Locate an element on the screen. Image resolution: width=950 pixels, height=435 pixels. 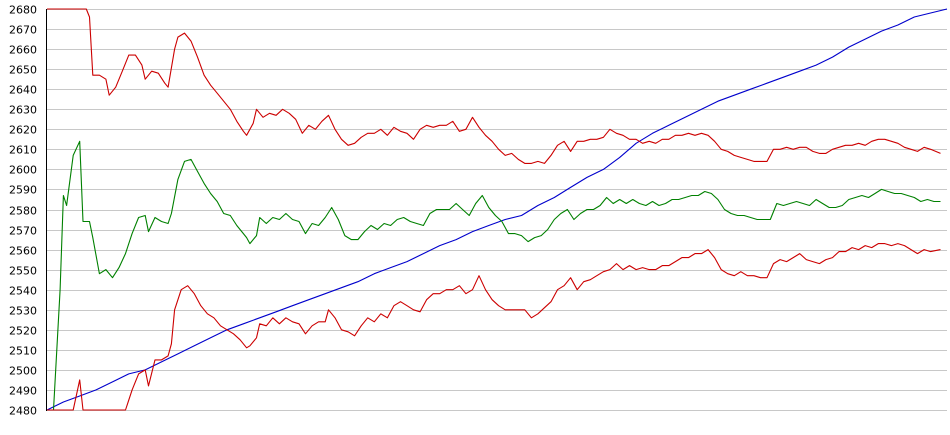
y-tick-label: 2660 is located at coordinates (23, 50).